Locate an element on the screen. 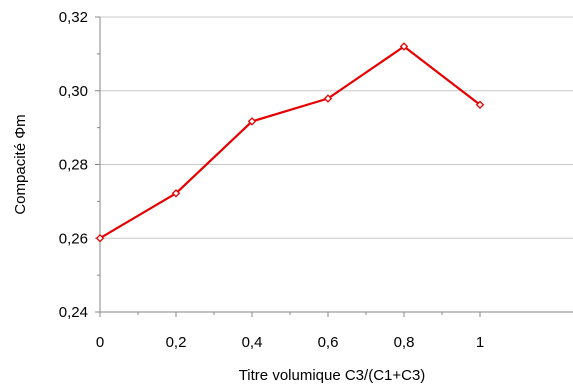  y-tick-label: 0,28 is located at coordinates (73, 165).